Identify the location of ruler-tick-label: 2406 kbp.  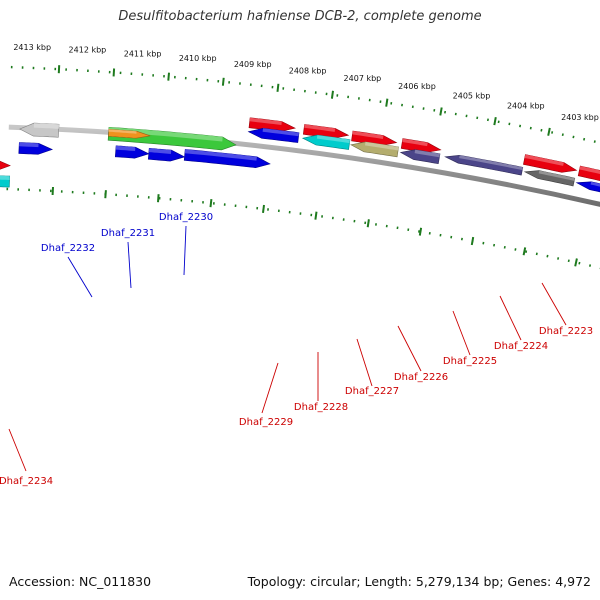
(417, 86).